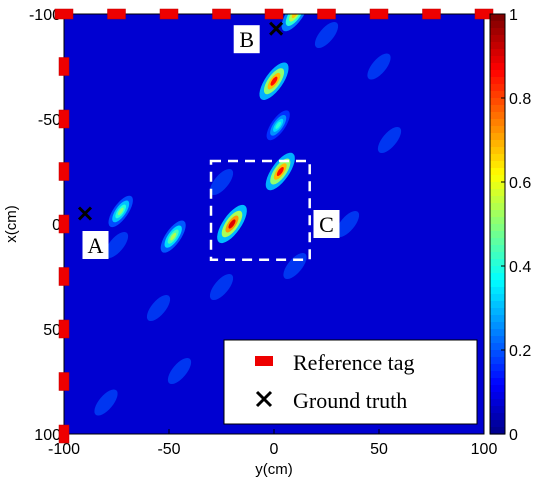  I want to click on colorbar-tick-label: 0, so click(513, 435).